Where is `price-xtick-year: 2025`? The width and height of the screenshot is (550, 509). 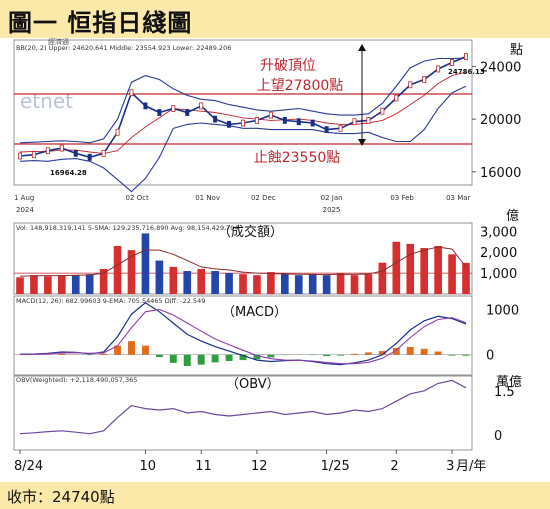
price-xtick-year: 2025 is located at coordinates (332, 210).